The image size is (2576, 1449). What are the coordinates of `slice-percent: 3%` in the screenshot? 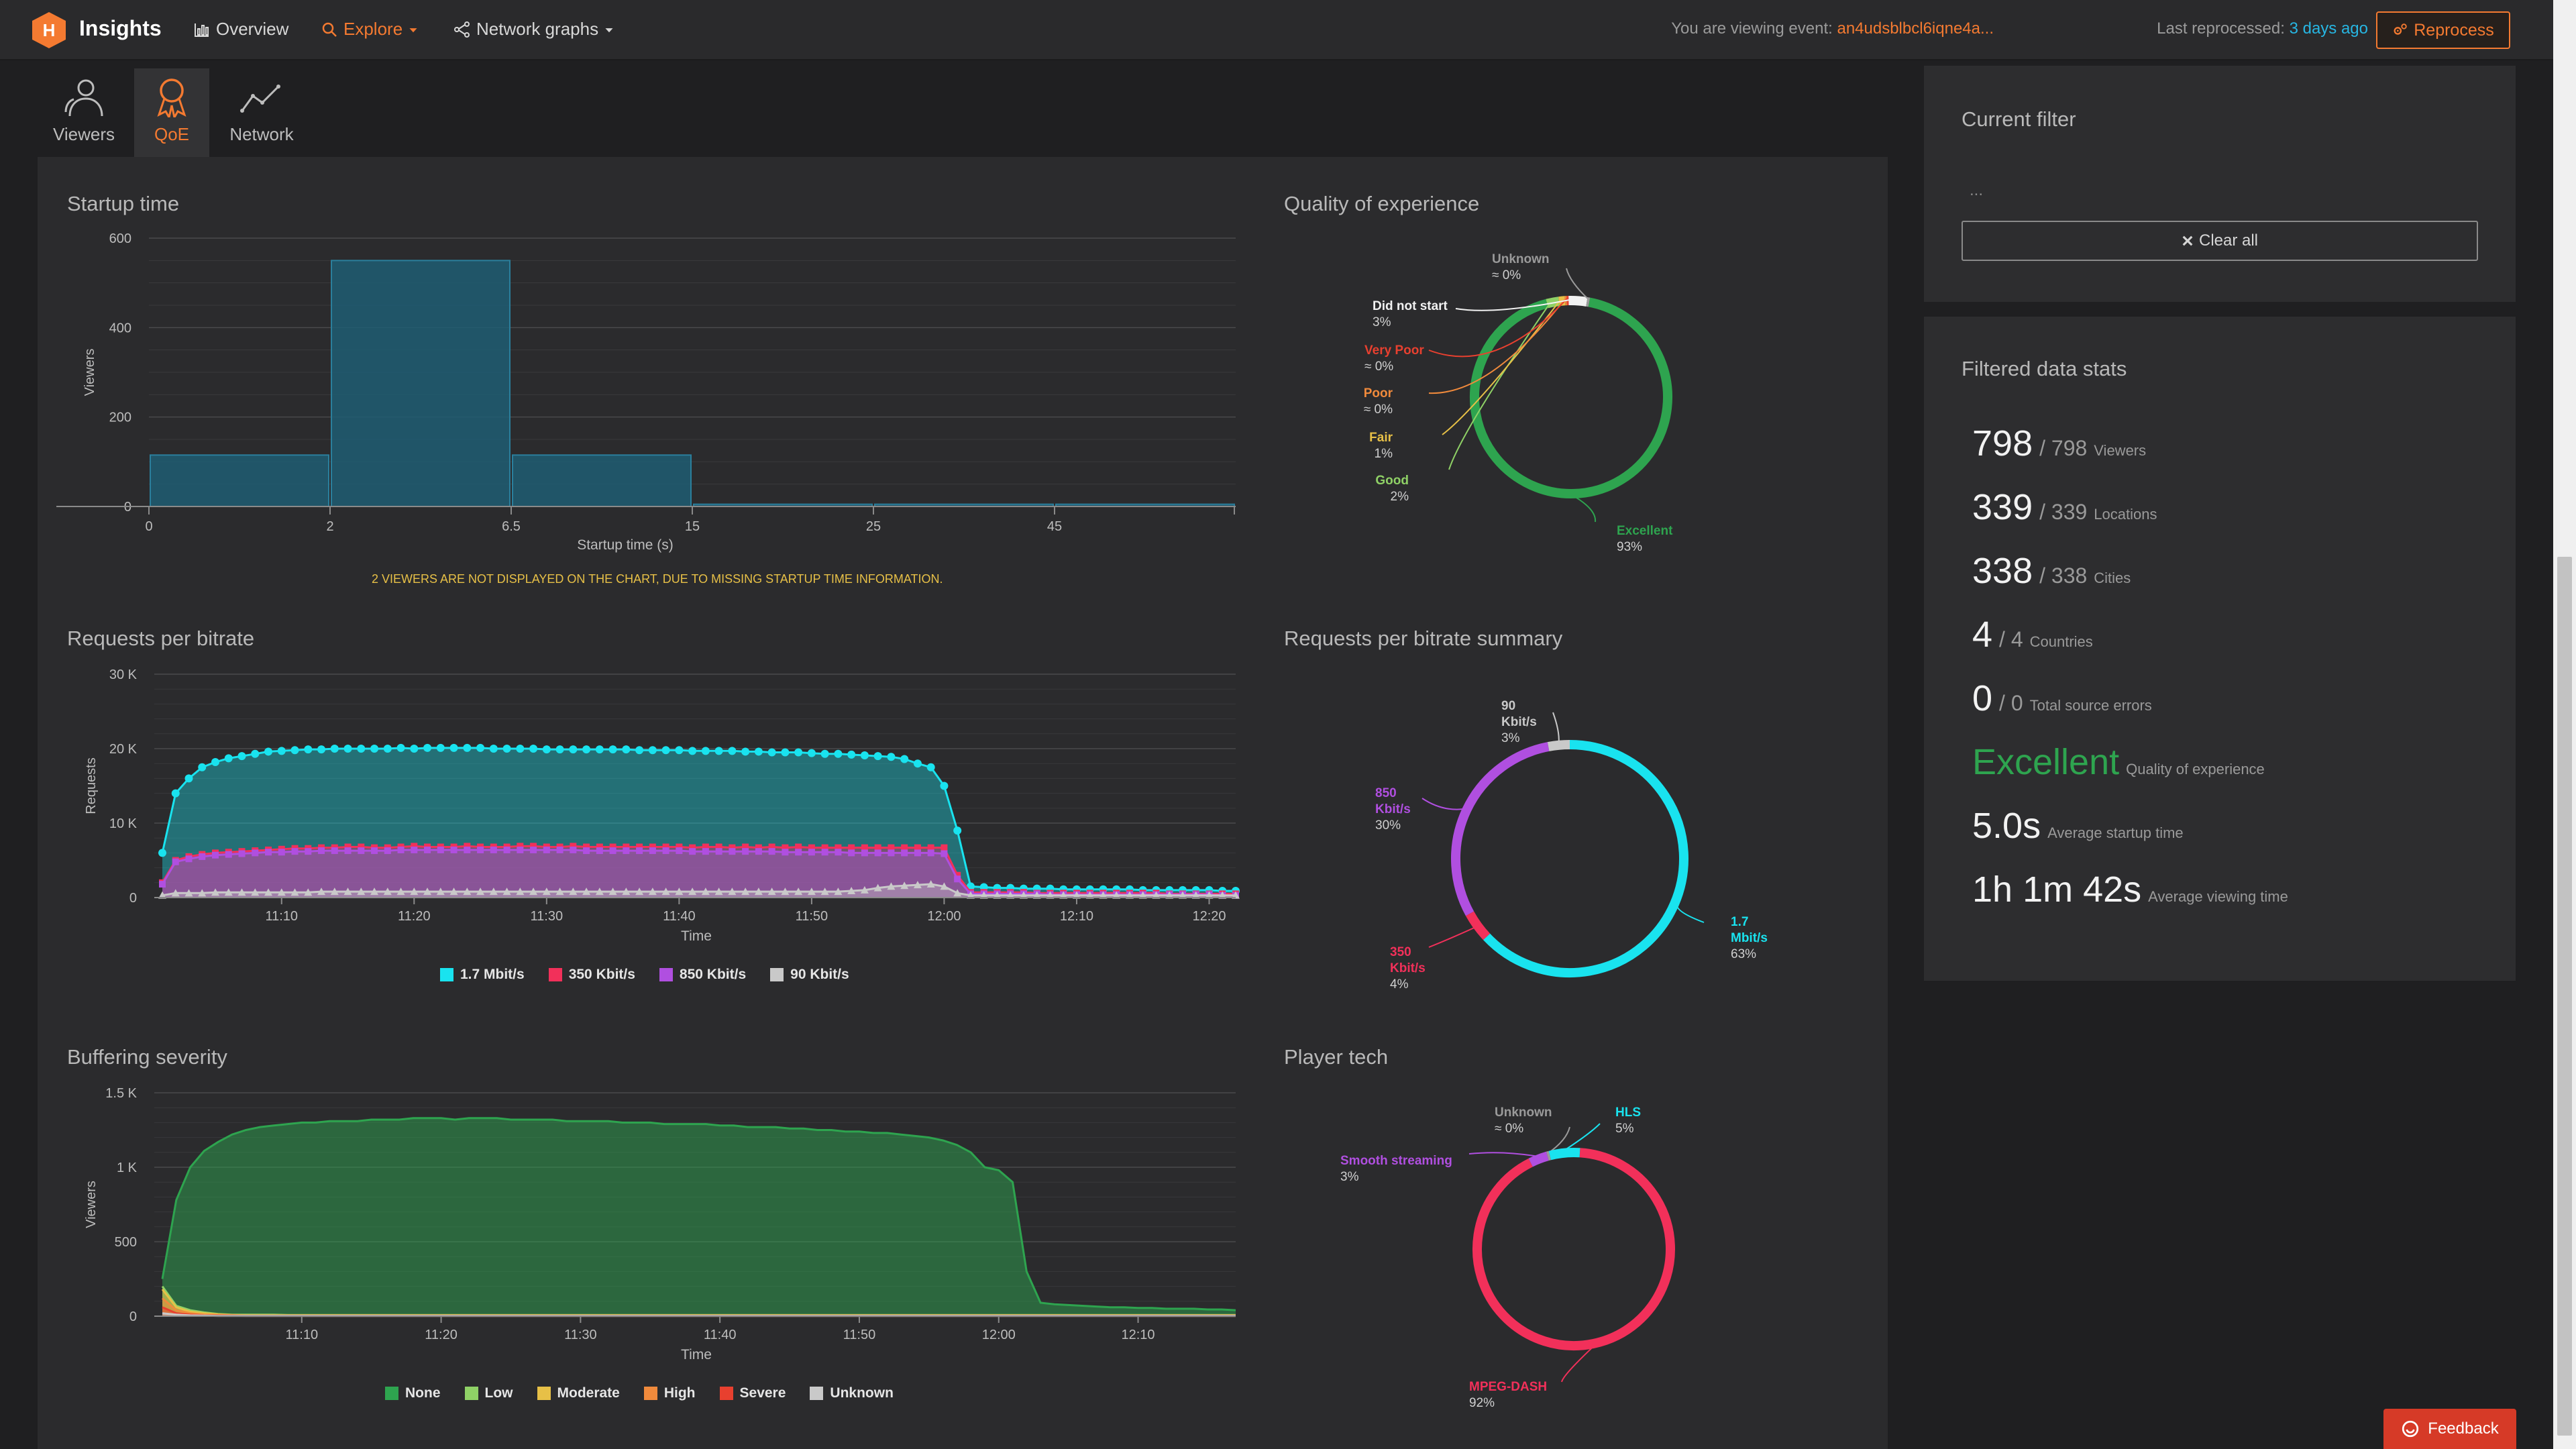 It's located at (1510, 738).